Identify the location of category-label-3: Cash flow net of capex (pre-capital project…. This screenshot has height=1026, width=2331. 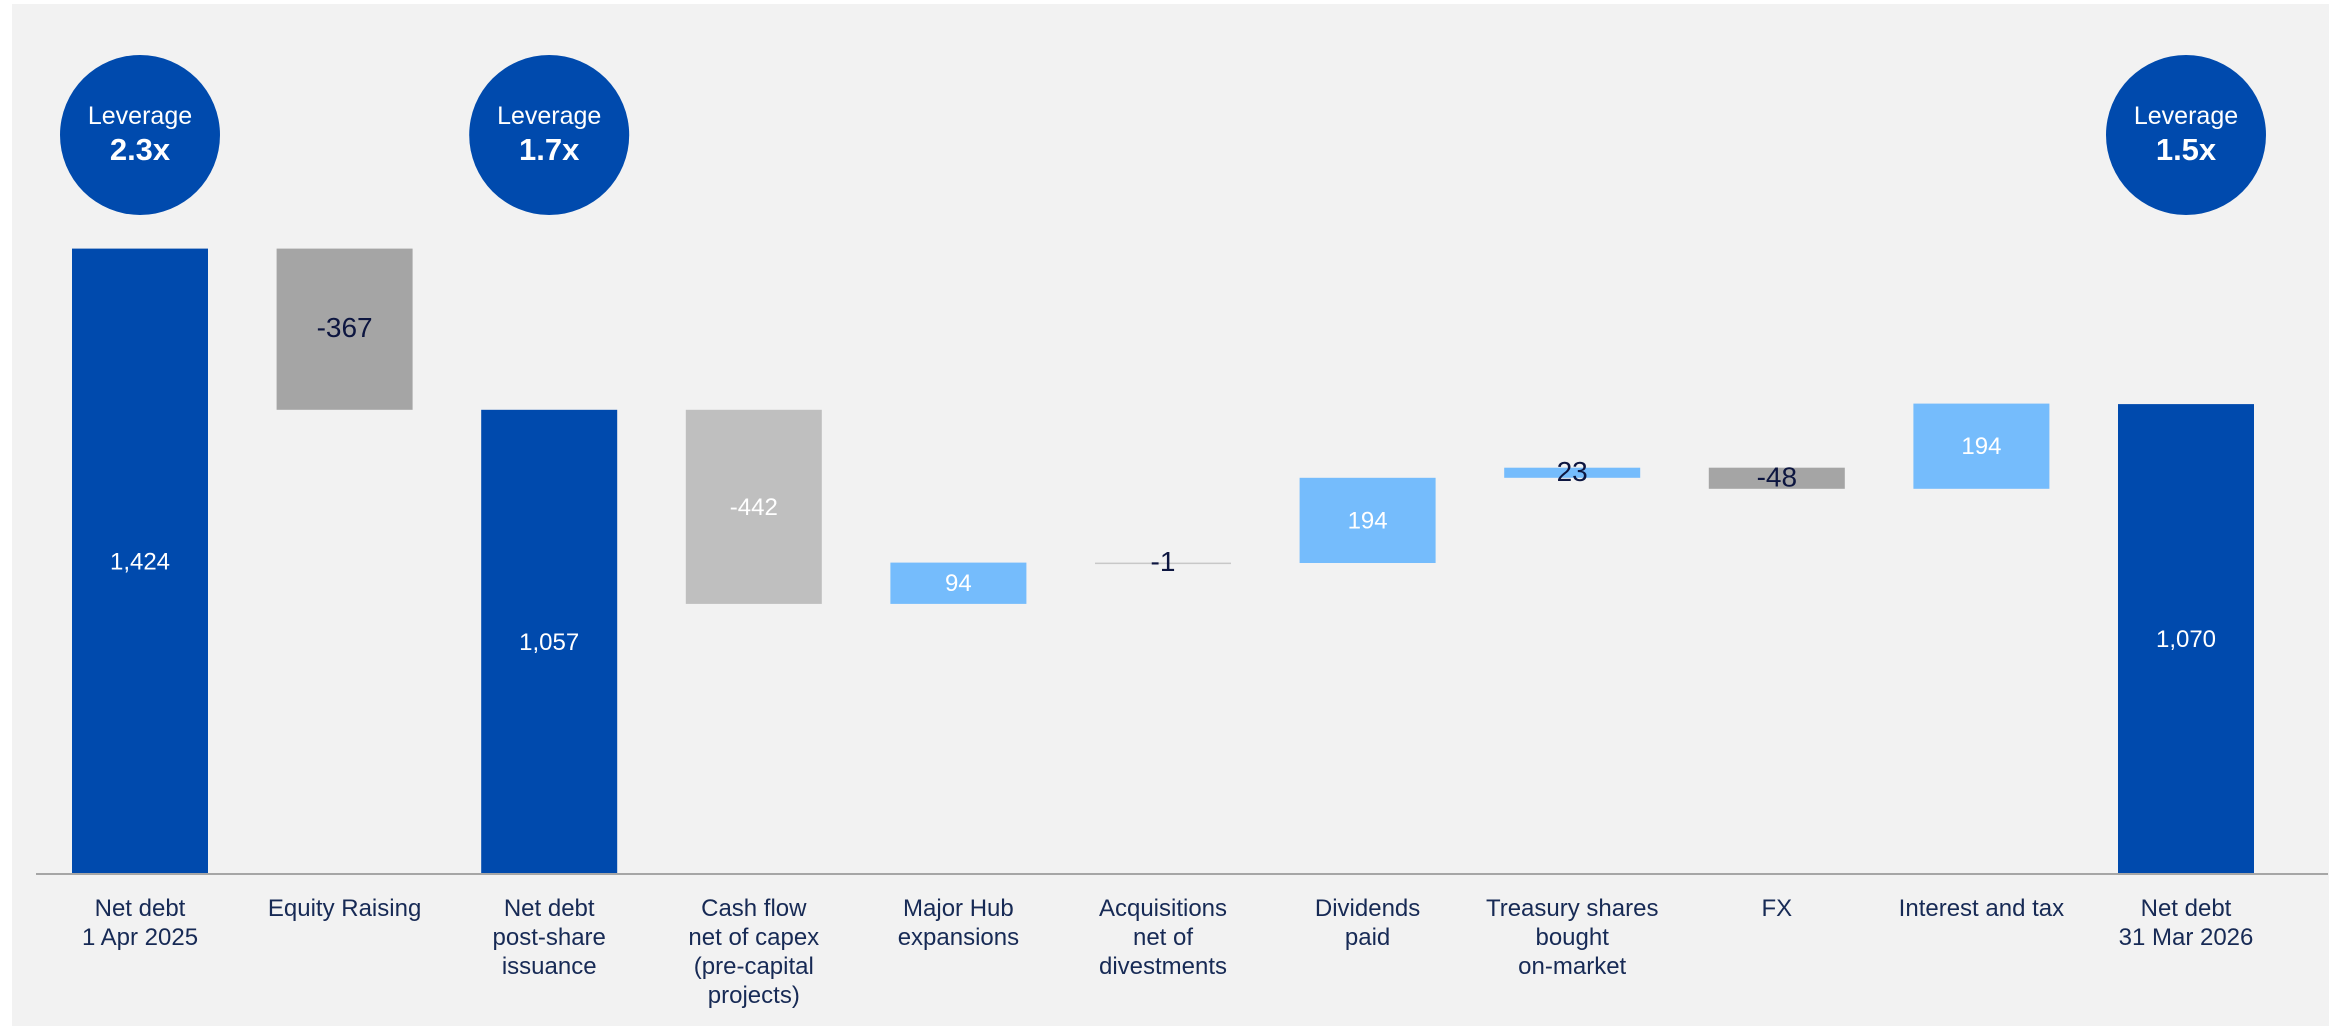
(753, 952).